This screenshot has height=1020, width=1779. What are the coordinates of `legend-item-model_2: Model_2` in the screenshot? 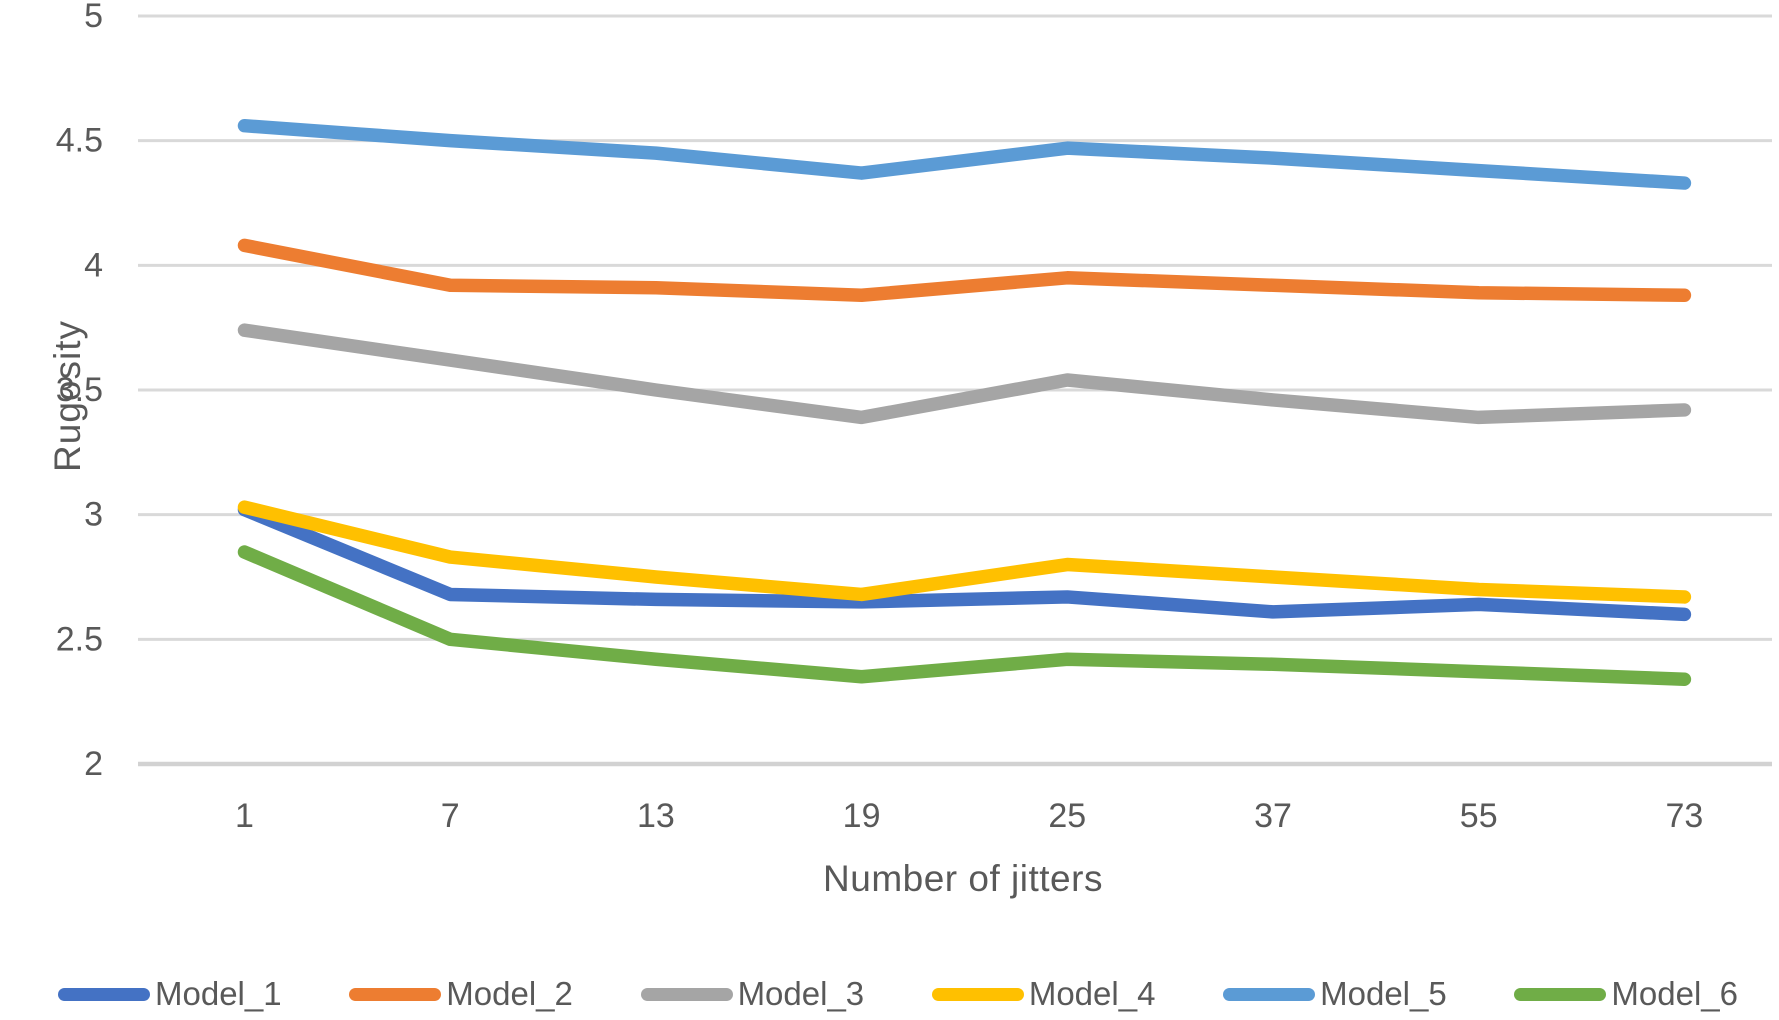 It's located at (461, 994).